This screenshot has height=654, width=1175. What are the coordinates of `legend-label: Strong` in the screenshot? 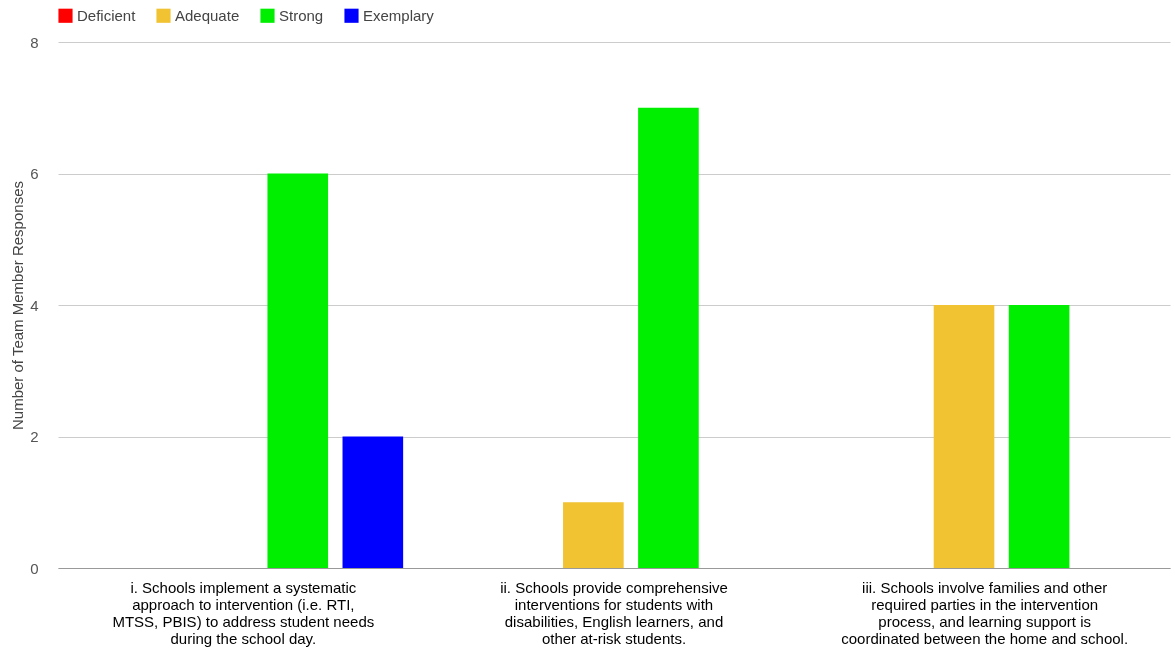 It's located at (301, 15).